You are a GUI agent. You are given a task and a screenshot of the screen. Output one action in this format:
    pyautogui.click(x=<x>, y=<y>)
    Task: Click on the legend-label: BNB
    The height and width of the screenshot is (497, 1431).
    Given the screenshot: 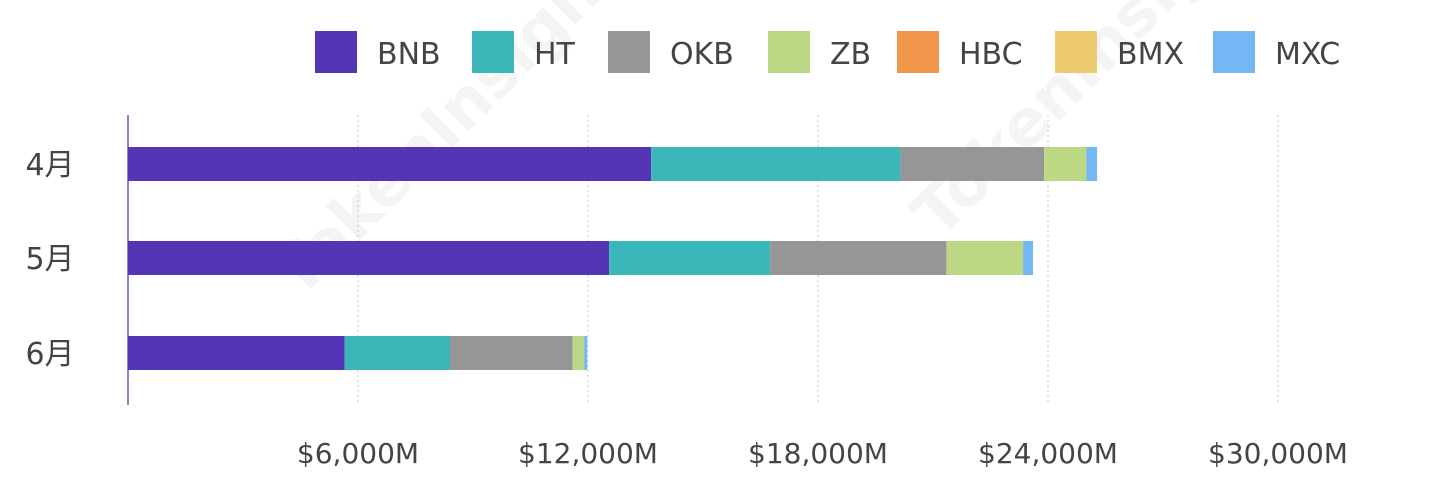 What is the action you would take?
    pyautogui.click(x=409, y=54)
    